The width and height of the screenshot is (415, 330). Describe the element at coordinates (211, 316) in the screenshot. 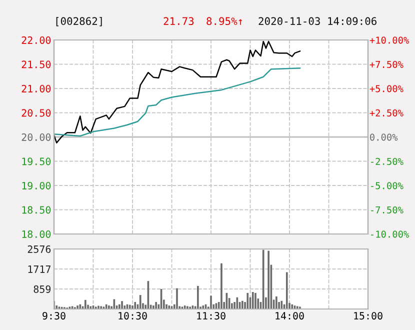

I see `x-tick-label: 11:30` at that location.